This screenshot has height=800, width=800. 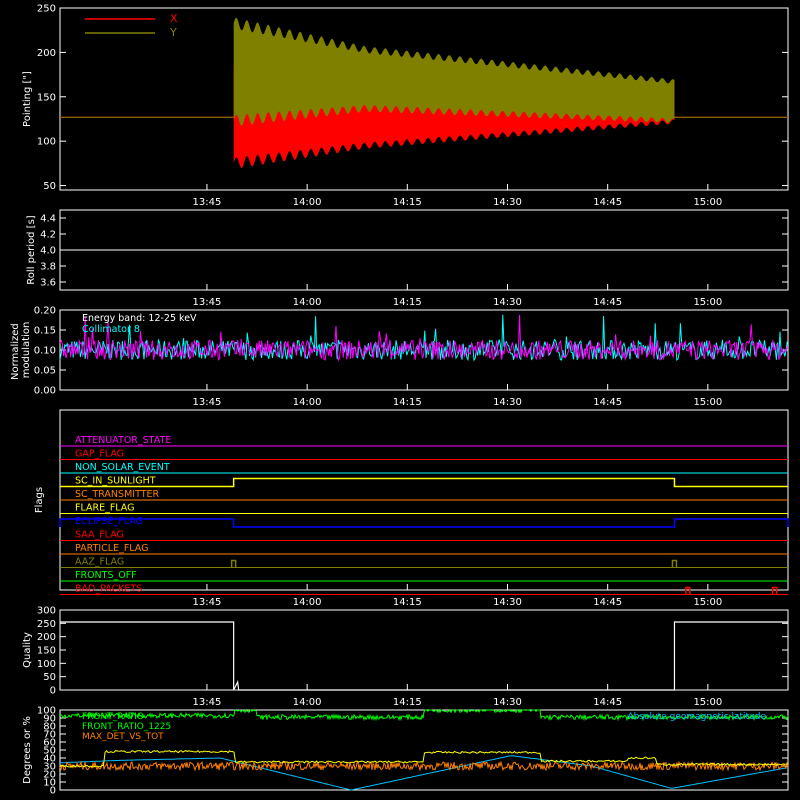 I want to click on flag-label: BAD_PACKETS, so click(x=108, y=589).